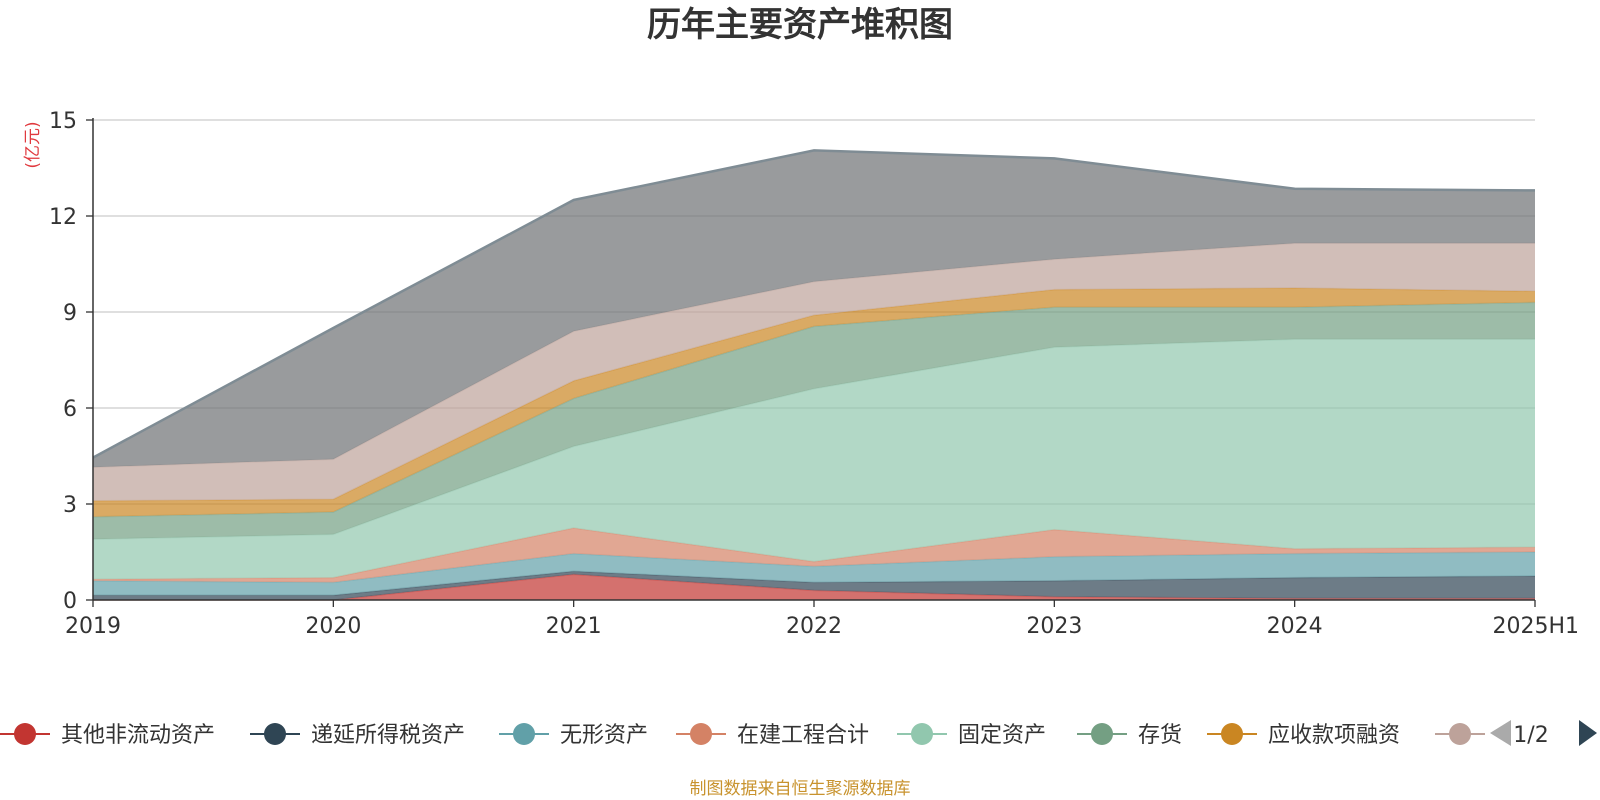 Image resolution: width=1600 pixels, height=800 pixels. What do you see at coordinates (70, 601) in the screenshot?
I see `y-tick-label: 0` at bounding box center [70, 601].